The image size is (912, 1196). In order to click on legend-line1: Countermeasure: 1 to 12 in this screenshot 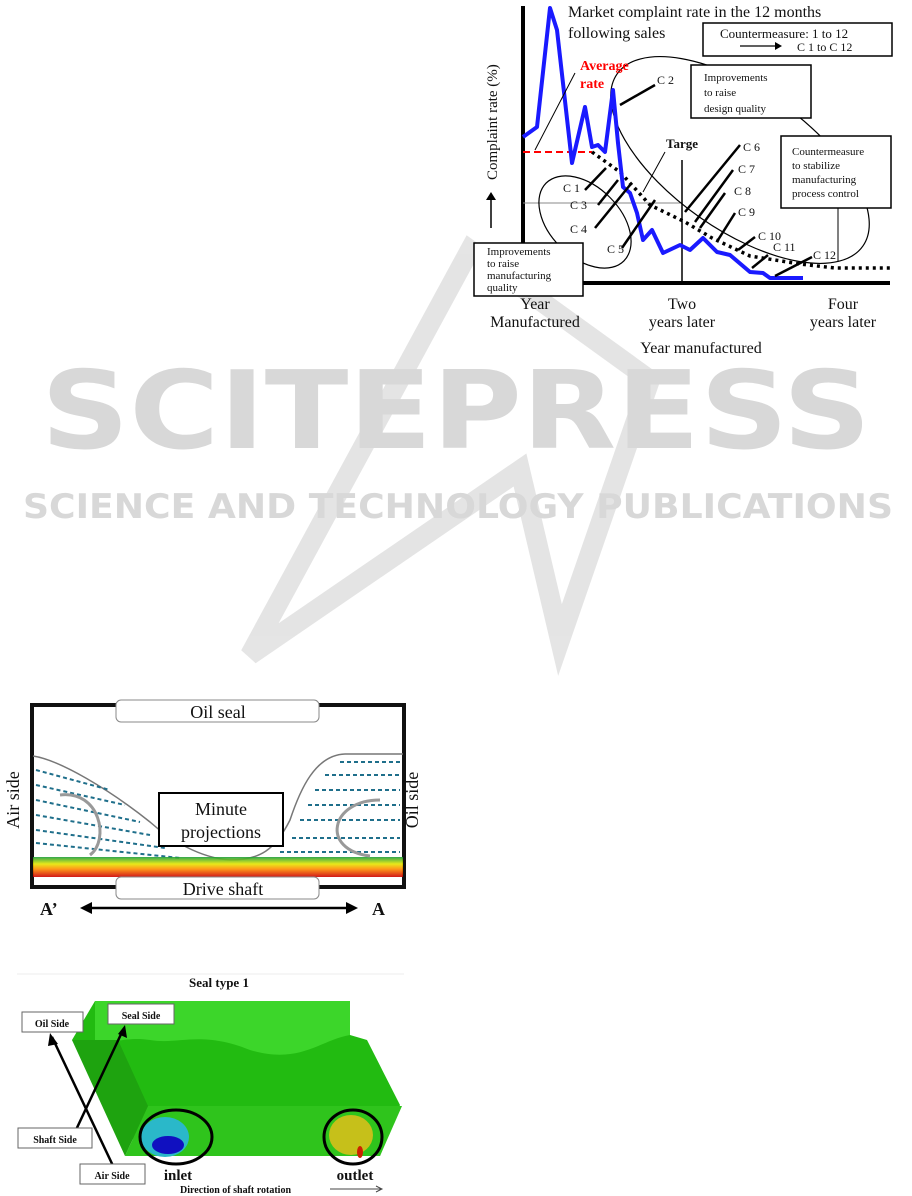, I will do `click(784, 33)`.